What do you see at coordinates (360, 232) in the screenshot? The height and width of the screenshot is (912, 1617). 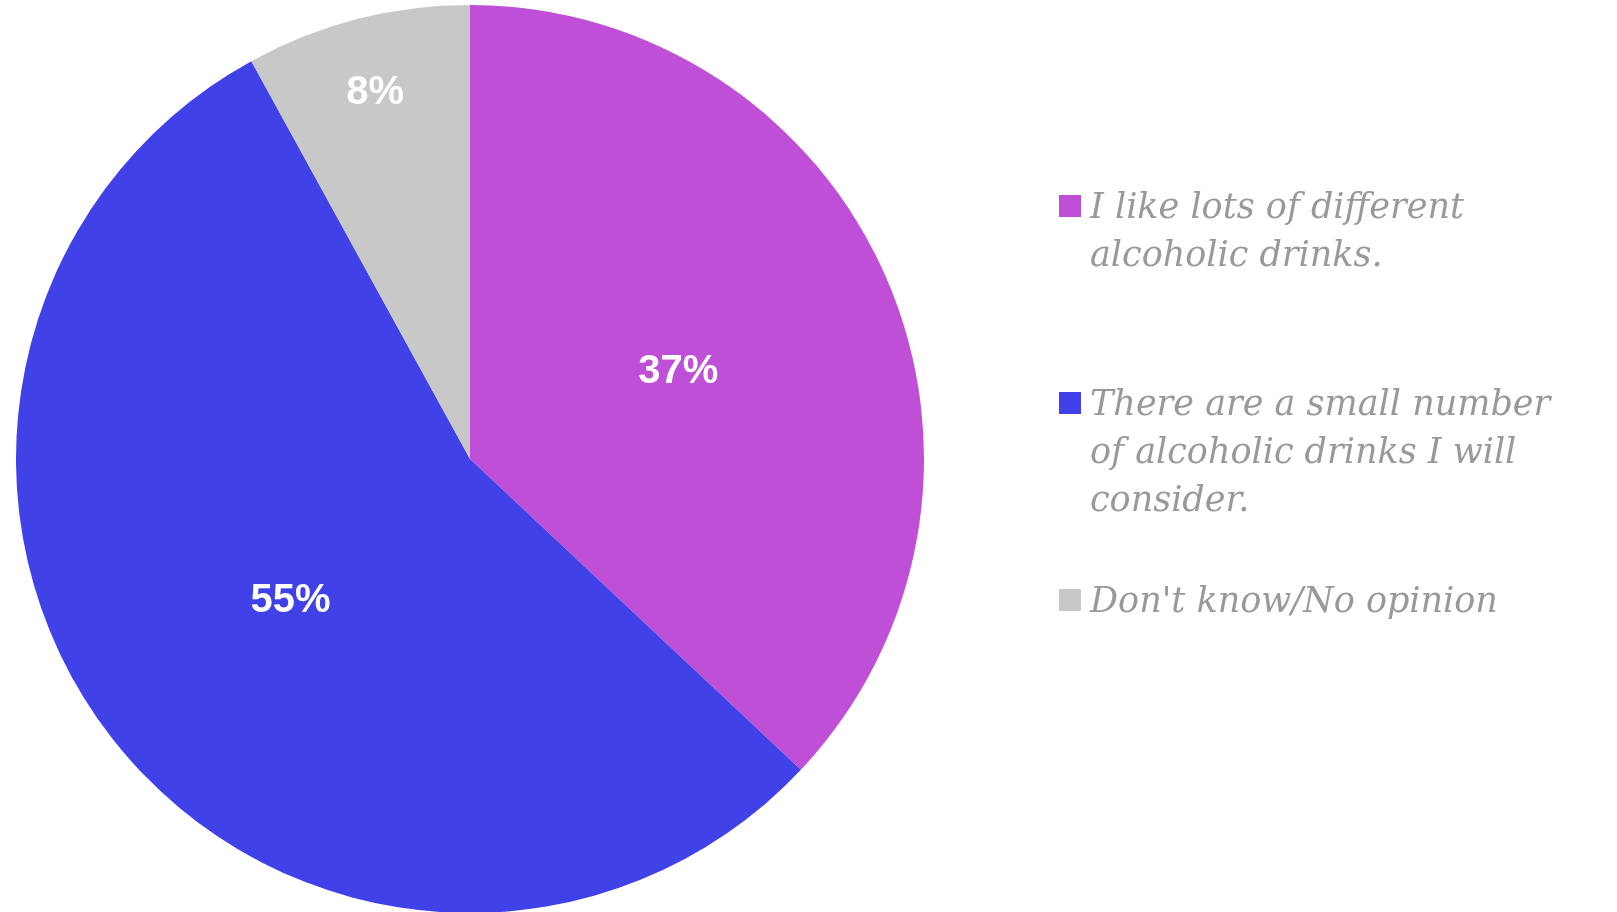 I see `pie-slice` at bounding box center [360, 232].